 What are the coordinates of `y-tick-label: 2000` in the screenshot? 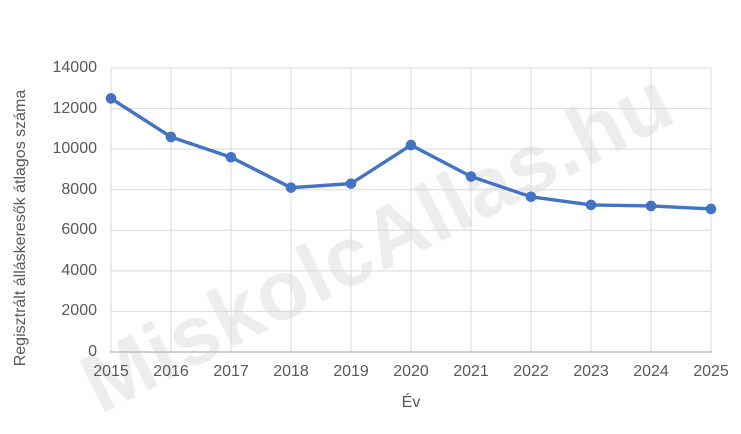 It's located at (79, 311).